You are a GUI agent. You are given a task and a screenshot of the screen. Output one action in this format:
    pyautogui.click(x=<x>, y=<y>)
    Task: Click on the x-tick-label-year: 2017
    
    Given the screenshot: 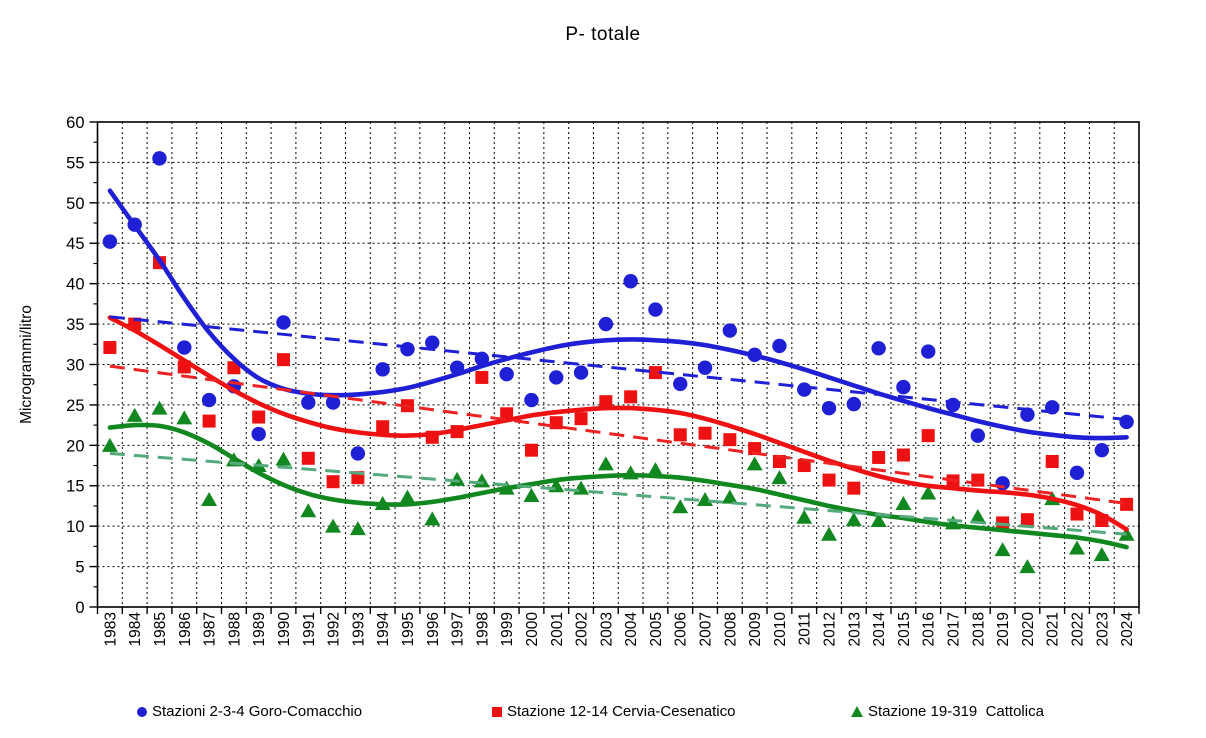 What is the action you would take?
    pyautogui.click(x=954, y=629)
    